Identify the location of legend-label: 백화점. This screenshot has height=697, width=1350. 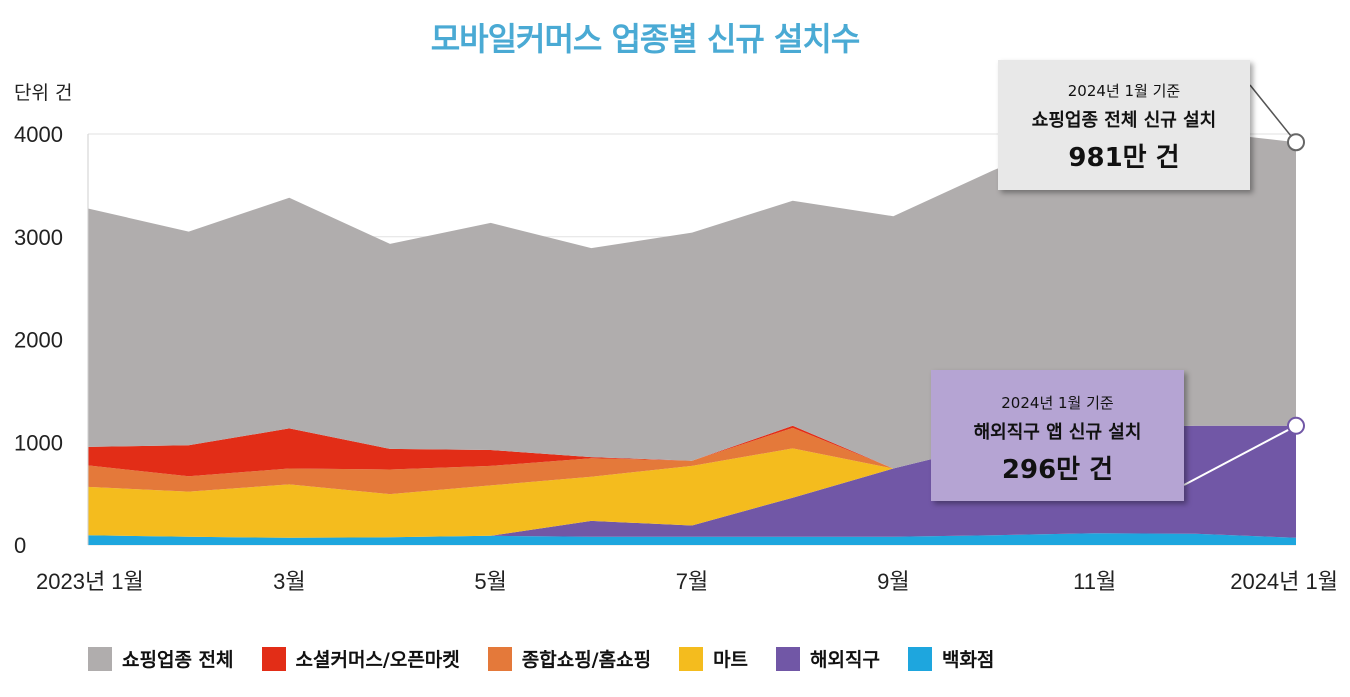
(968, 660).